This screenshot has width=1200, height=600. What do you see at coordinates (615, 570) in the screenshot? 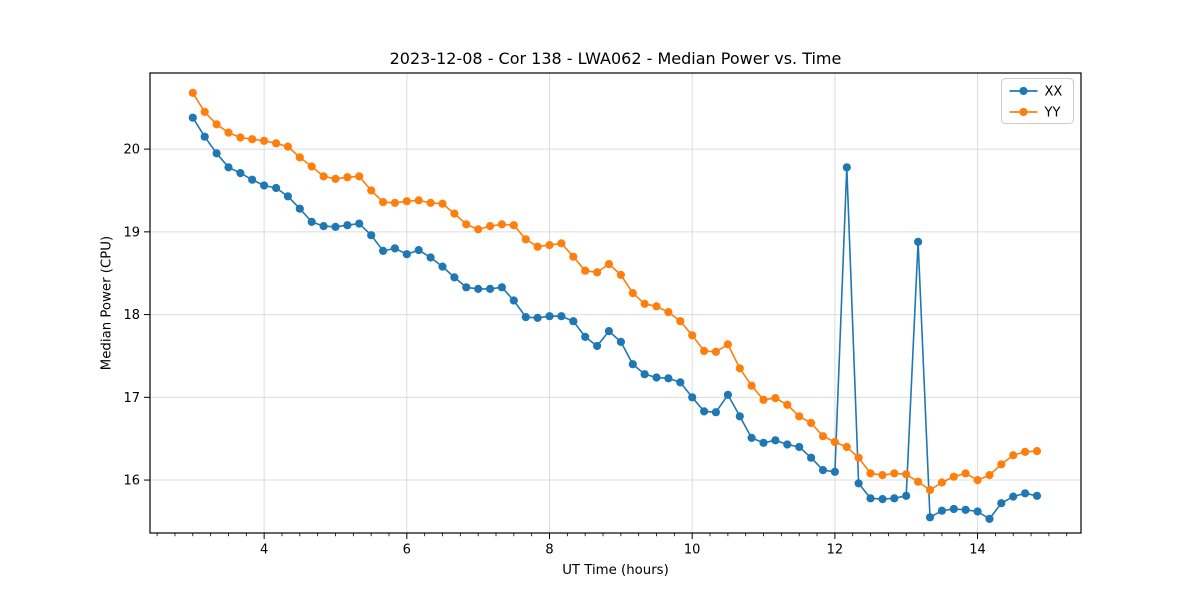
I see `x-axis-label: UT Time (hours)` at bounding box center [615, 570].